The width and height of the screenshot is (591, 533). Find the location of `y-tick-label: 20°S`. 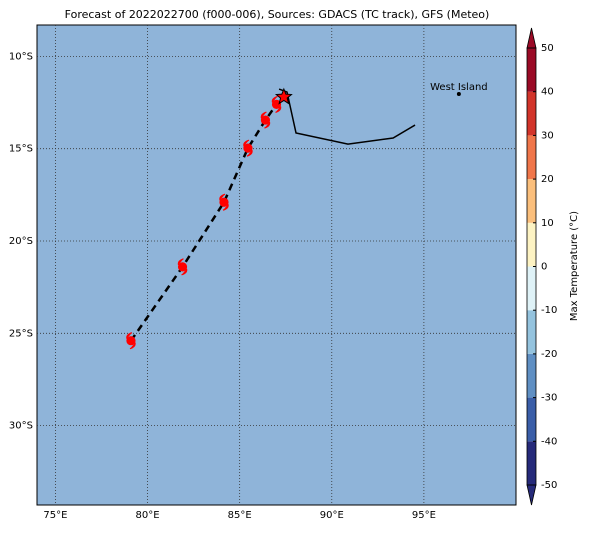

y-tick-label: 20°S is located at coordinates (21, 241).